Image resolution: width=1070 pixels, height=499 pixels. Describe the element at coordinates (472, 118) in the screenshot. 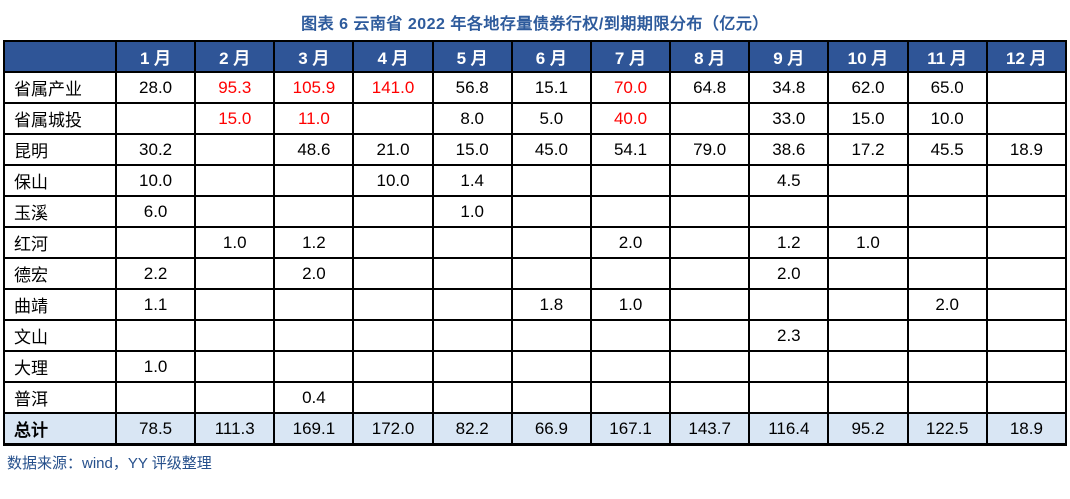

I see `value-cell: 8.0` at that location.